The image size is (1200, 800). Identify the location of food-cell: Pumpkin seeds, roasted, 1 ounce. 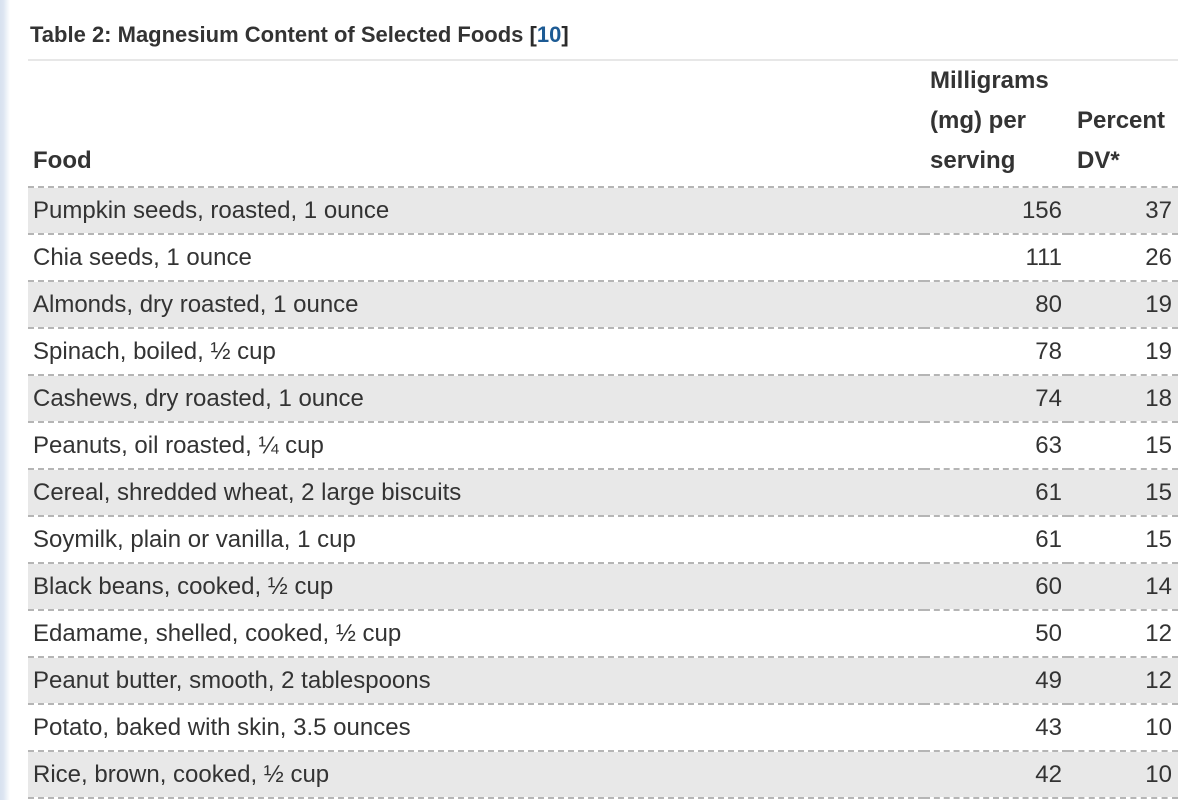
(476, 211).